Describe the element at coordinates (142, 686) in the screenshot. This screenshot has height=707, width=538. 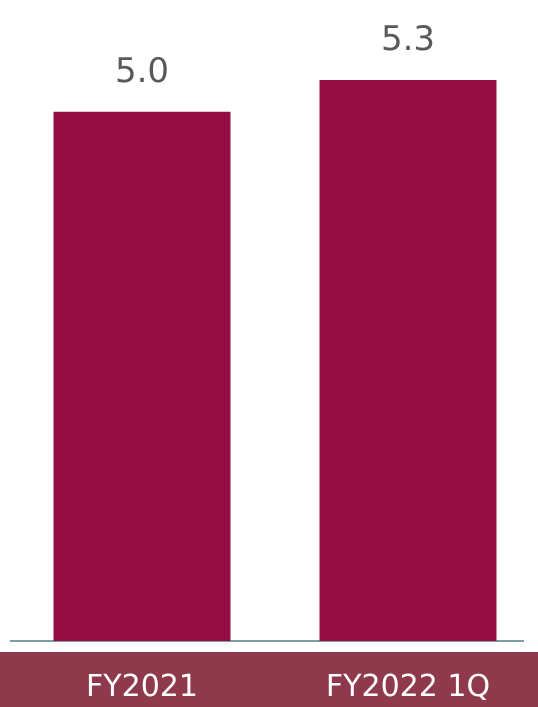
I see `category-tick-label: FY2021` at that location.